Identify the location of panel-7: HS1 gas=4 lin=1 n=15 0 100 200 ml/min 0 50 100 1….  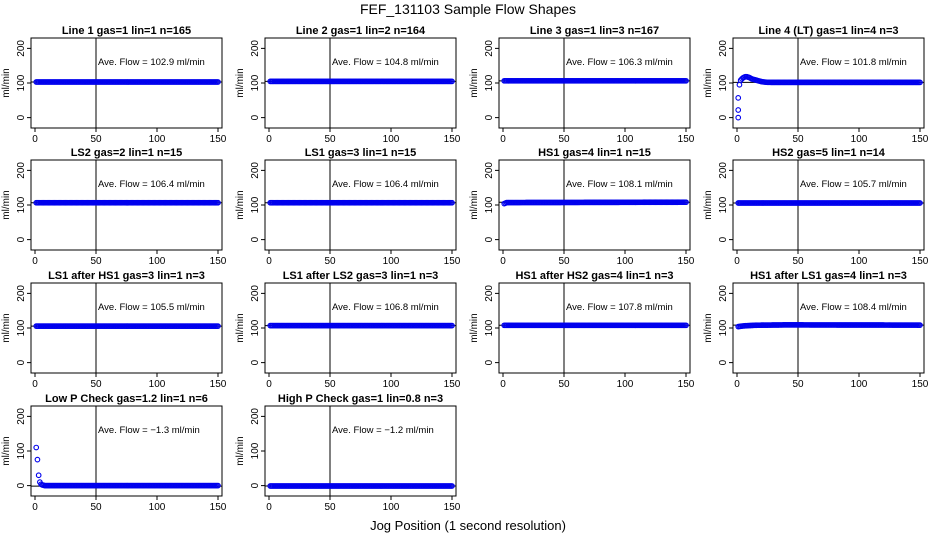
(582, 207).